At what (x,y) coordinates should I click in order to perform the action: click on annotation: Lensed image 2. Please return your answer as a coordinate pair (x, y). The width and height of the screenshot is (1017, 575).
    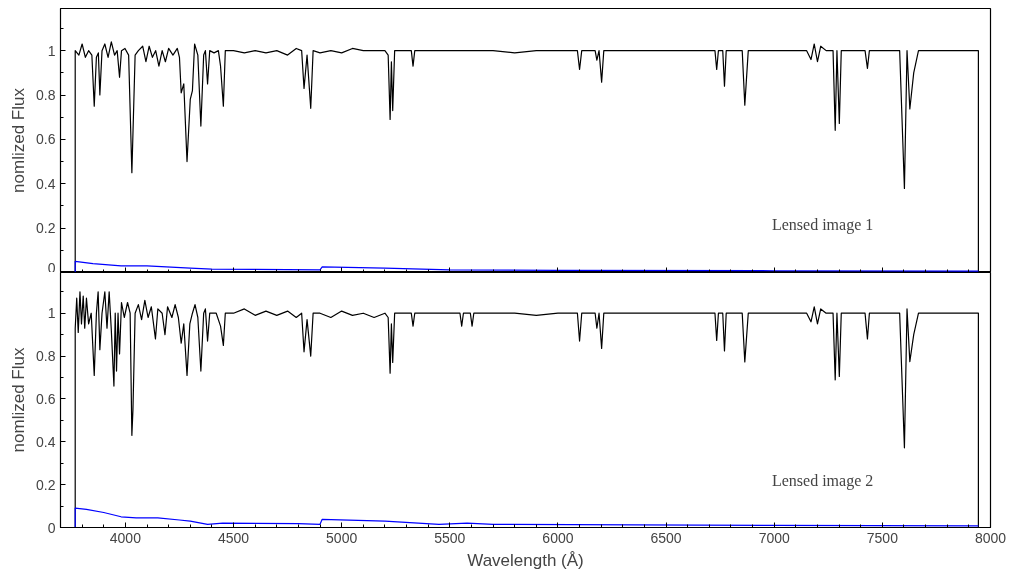
    Looking at the image, I should click on (822, 481).